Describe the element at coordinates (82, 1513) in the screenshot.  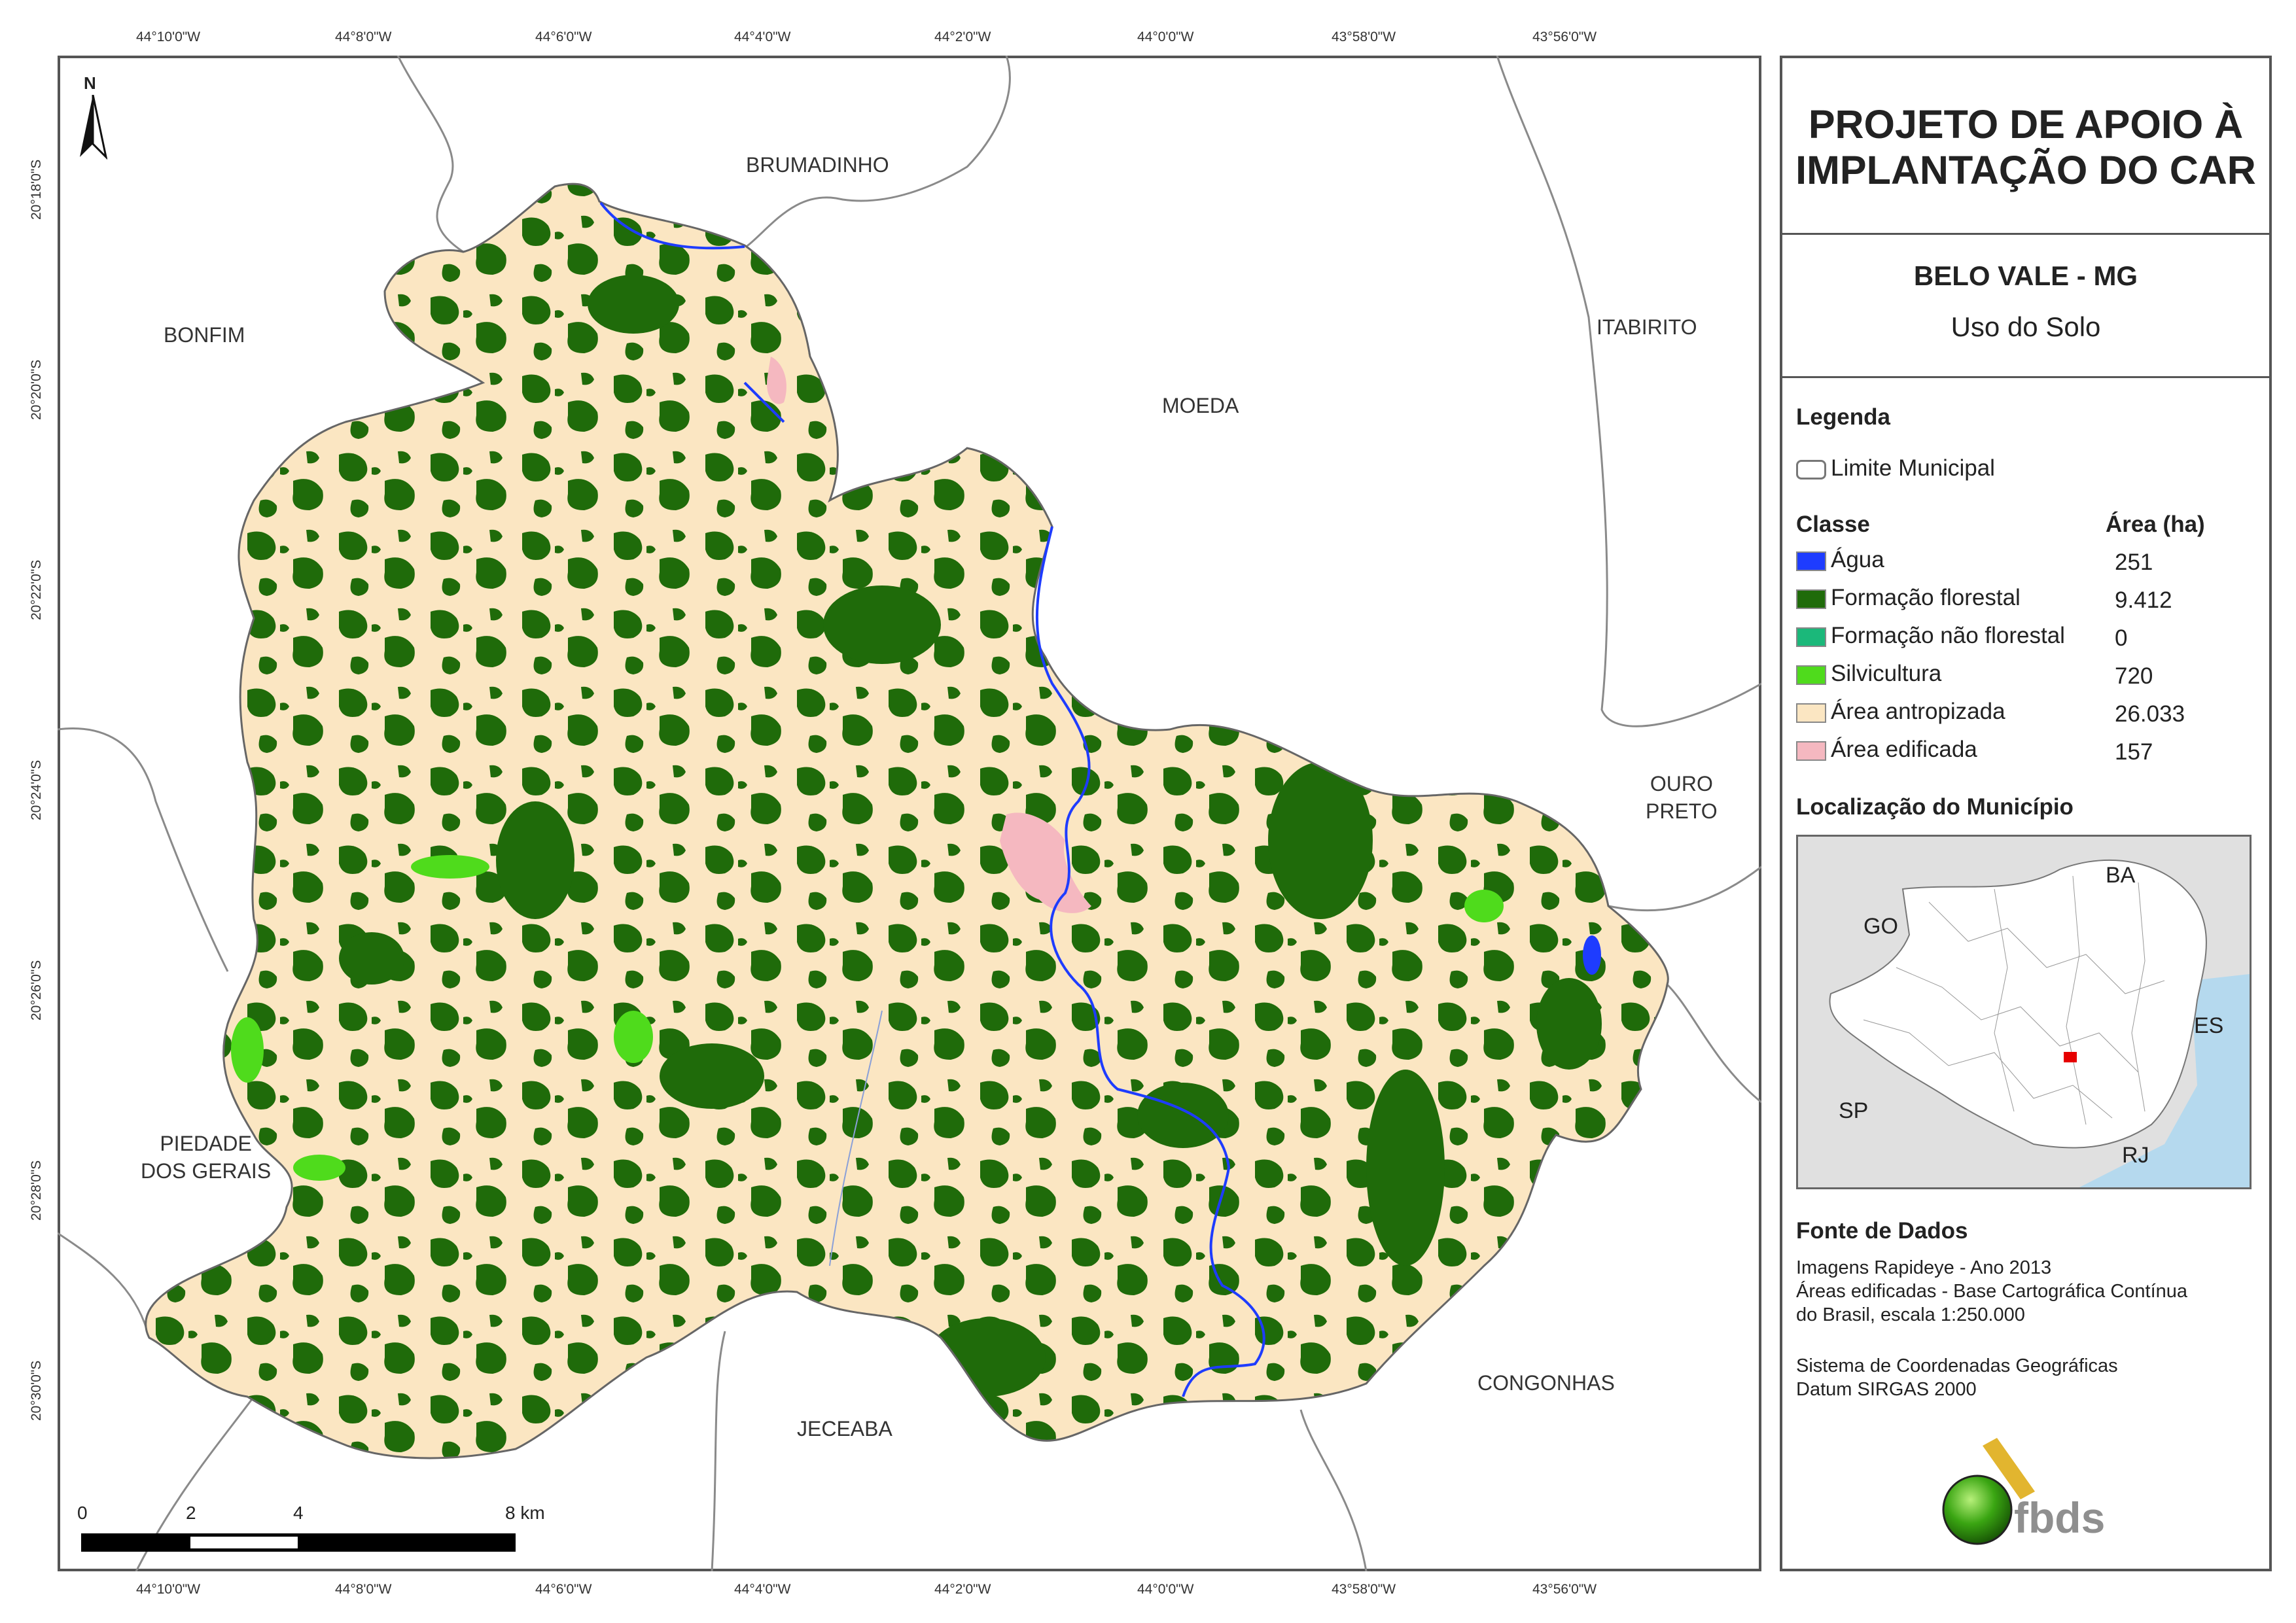
I see `scalebar-label-0: 0` at that location.